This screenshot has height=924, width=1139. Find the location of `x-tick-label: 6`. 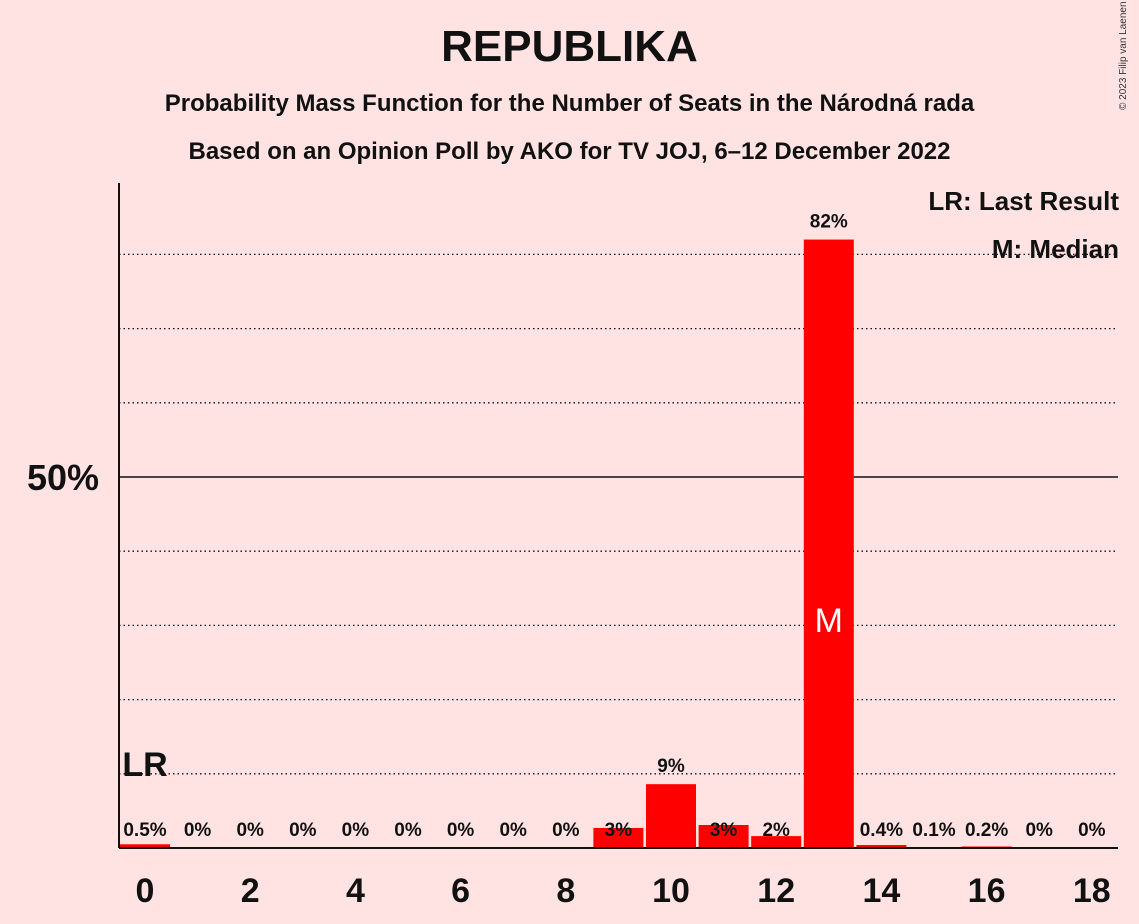

x-tick-label: 6 is located at coordinates (460, 891).